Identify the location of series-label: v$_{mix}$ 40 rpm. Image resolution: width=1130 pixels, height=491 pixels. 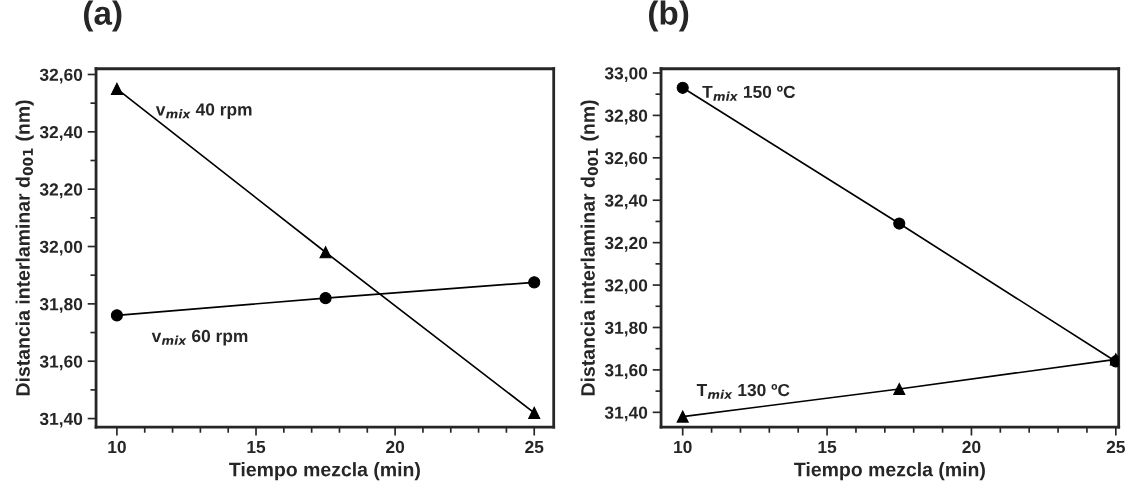
(203, 111).